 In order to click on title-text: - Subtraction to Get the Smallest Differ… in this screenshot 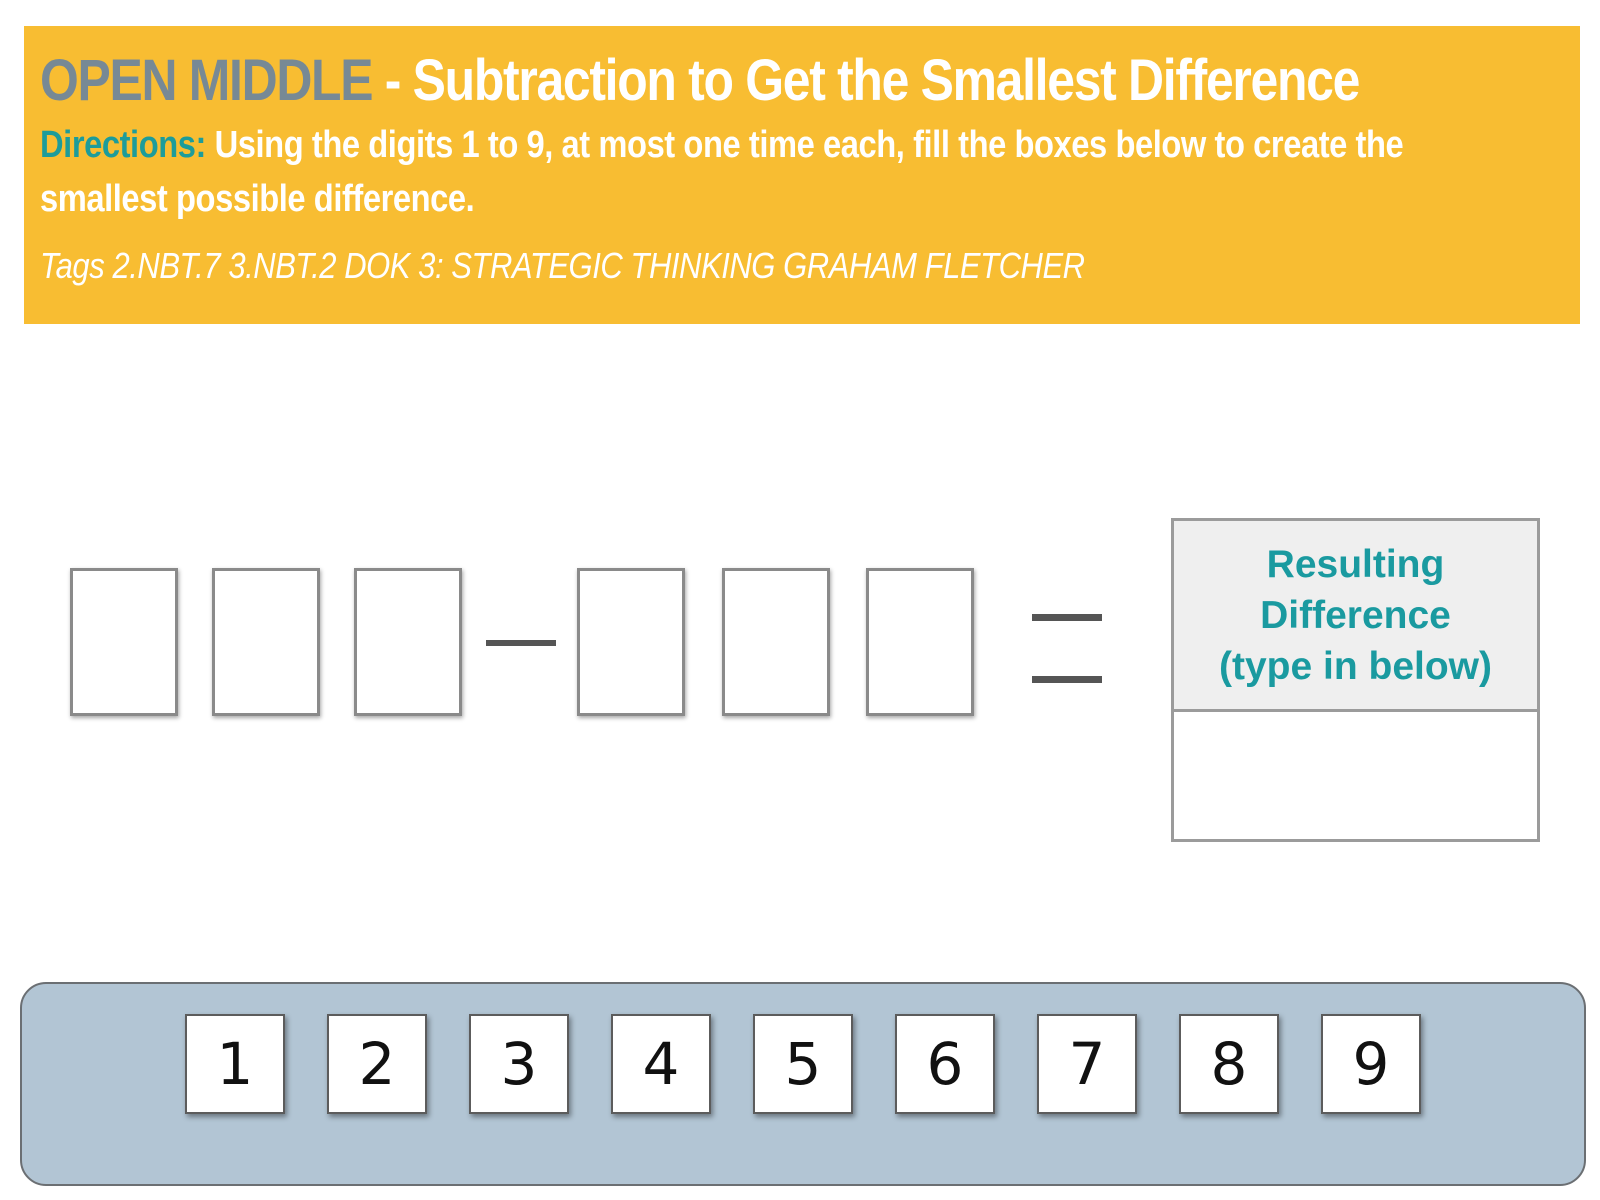, I will do `click(866, 80)`.